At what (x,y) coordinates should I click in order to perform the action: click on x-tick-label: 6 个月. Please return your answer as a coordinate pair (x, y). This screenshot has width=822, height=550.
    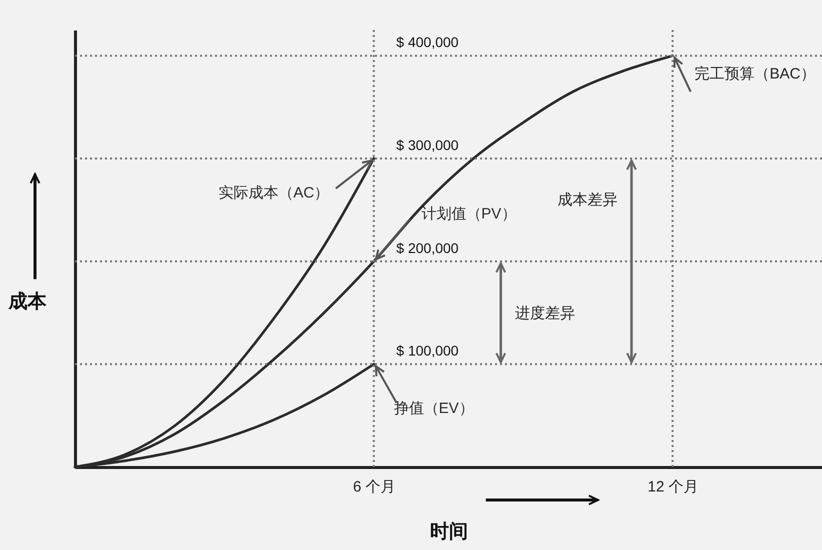
    Looking at the image, I should click on (374, 487).